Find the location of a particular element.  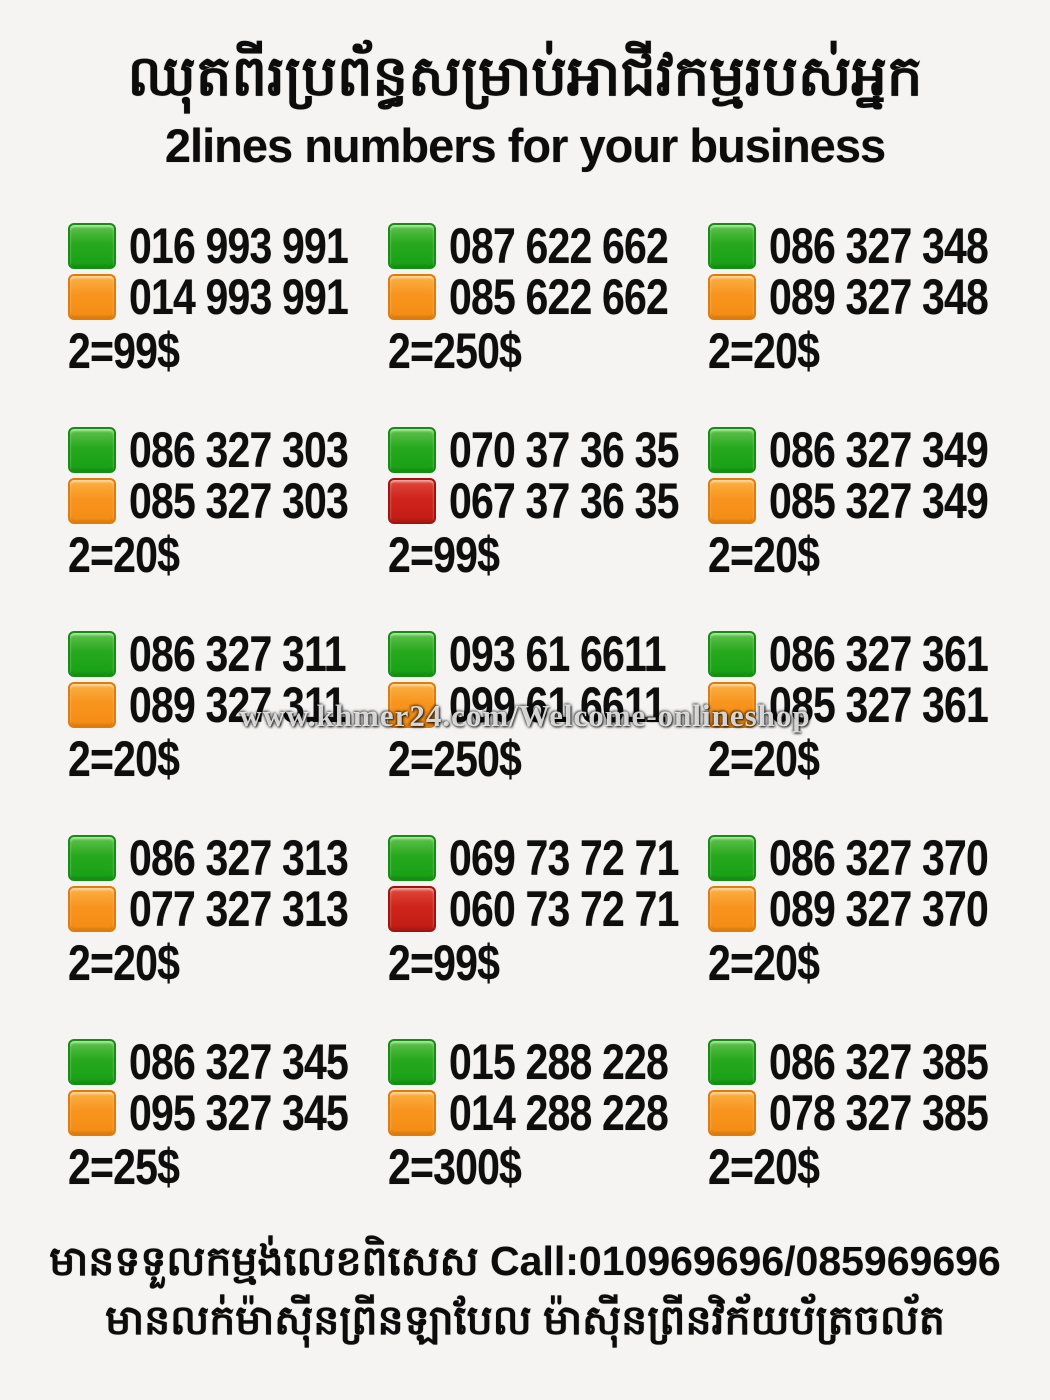

phone-number: 095 327 345 is located at coordinates (239, 1112).